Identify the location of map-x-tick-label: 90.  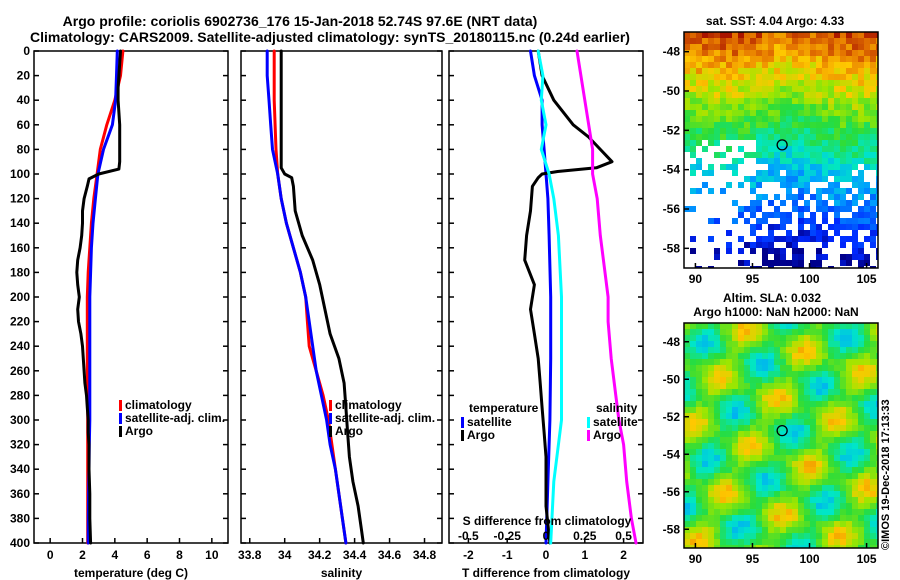
(696, 559).